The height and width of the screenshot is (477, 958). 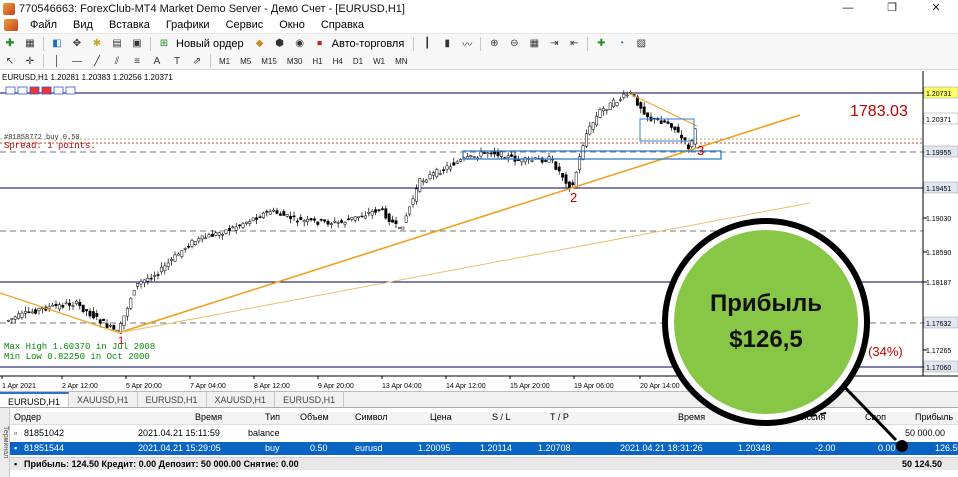 What do you see at coordinates (559, 417) in the screenshot?
I see `col-tp: T / P` at bounding box center [559, 417].